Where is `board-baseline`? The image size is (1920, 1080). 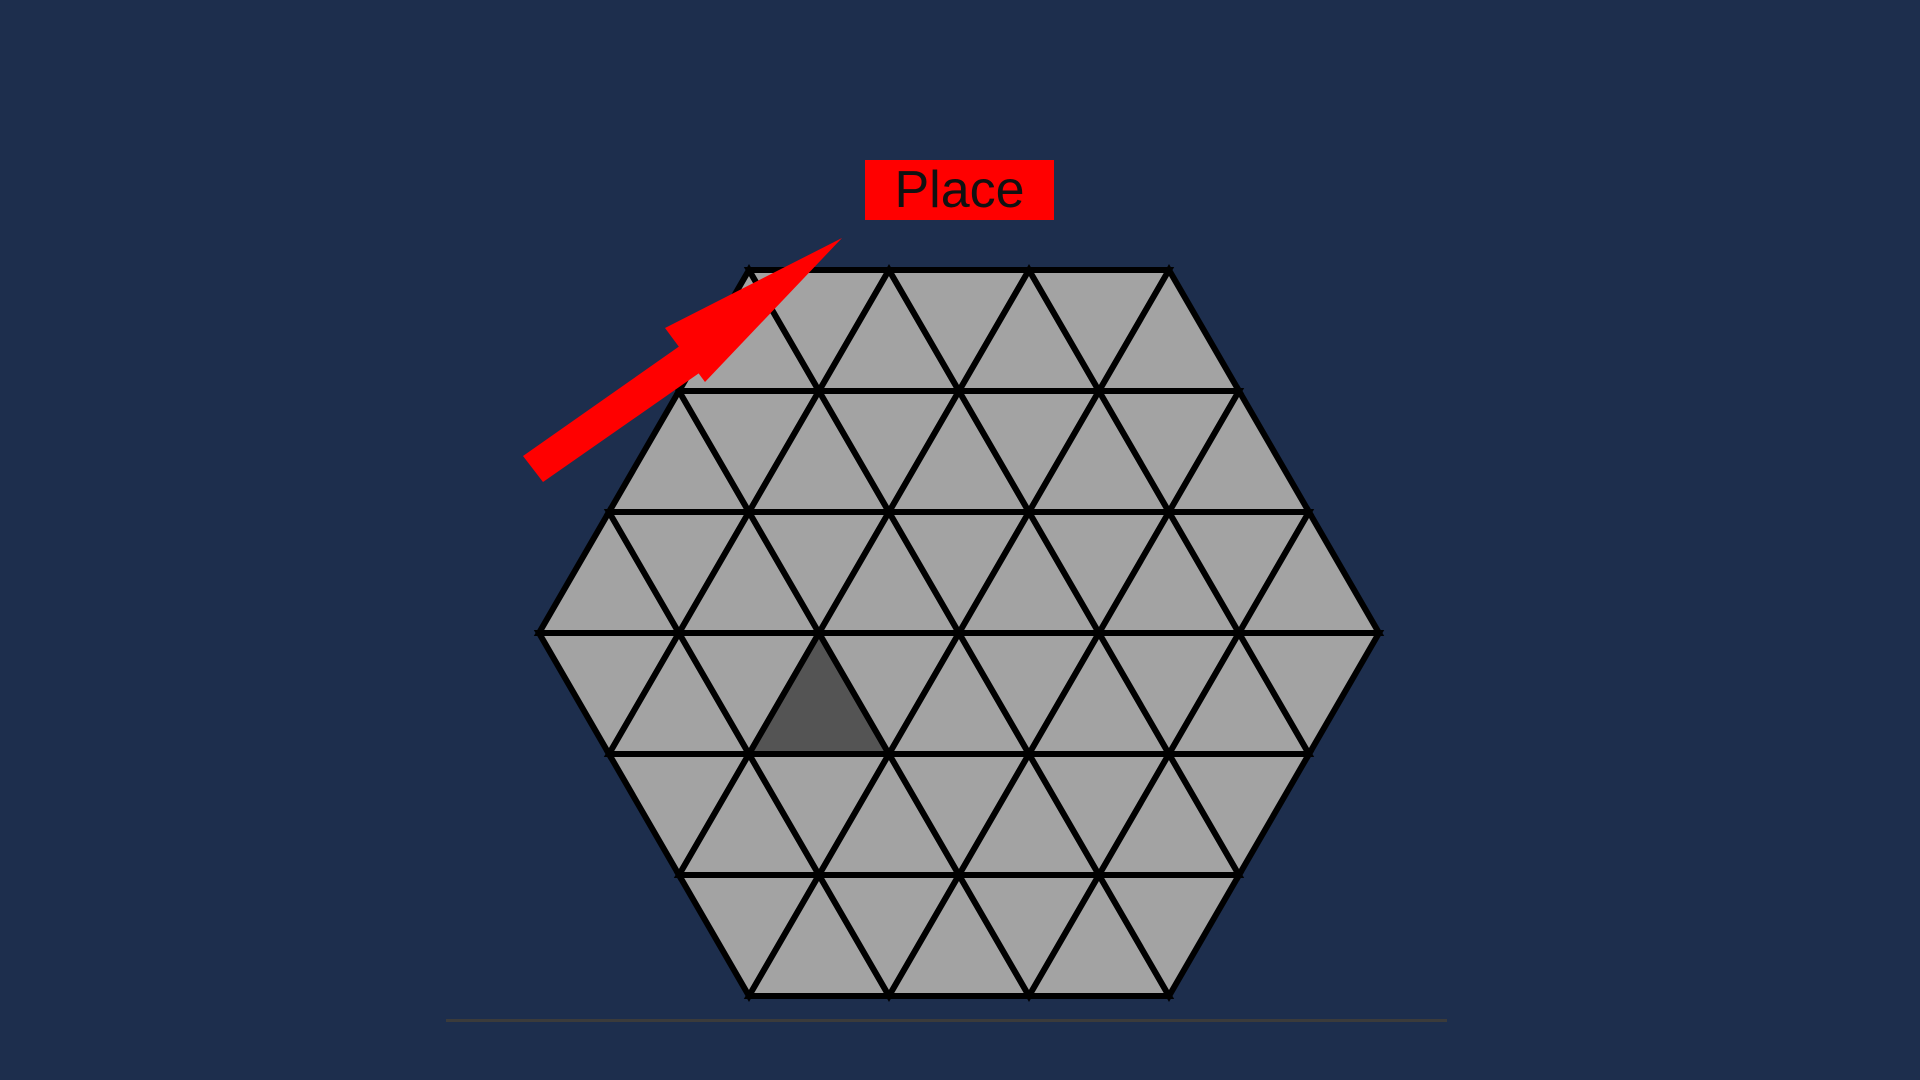
board-baseline is located at coordinates (946, 1020).